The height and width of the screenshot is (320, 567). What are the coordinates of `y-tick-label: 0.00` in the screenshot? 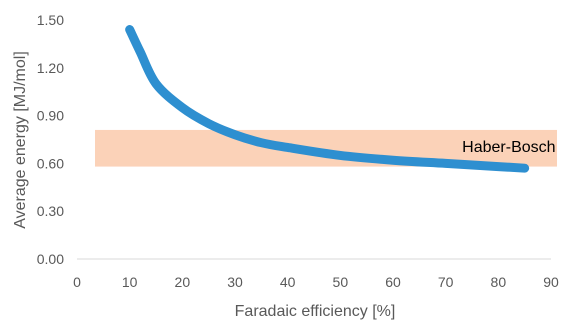 It's located at (50, 259).